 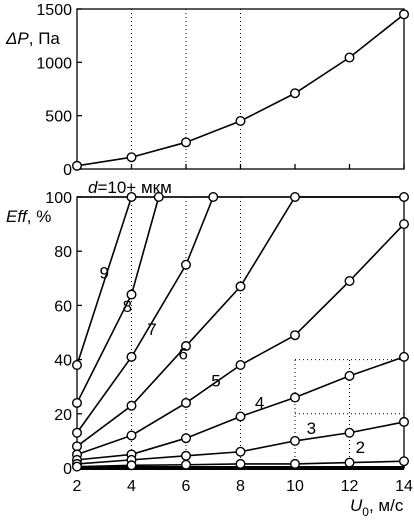 What do you see at coordinates (39, 216) in the screenshot?
I see `efficiency-axis-label-unit: , %` at bounding box center [39, 216].